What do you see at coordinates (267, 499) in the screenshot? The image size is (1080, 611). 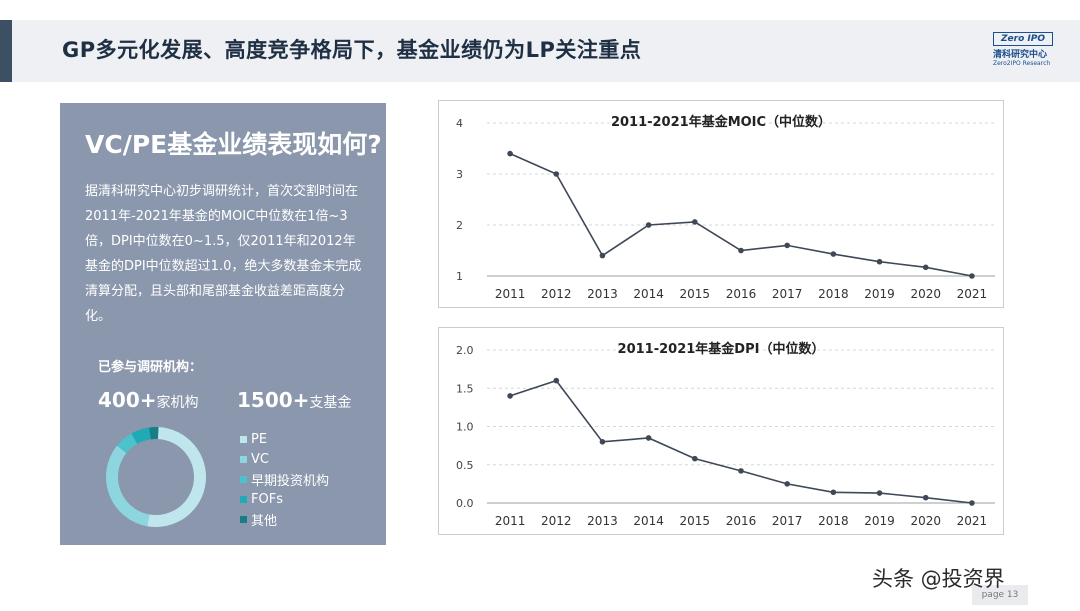 I see `legend-label: FOFs` at bounding box center [267, 499].